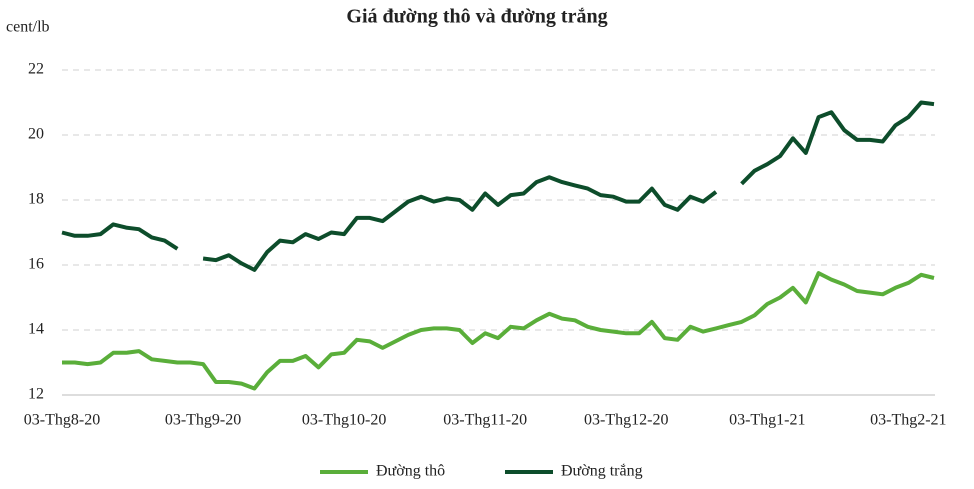 The width and height of the screenshot is (974, 489). I want to click on x-tick-label: 03-Thg11-20, so click(485, 420).